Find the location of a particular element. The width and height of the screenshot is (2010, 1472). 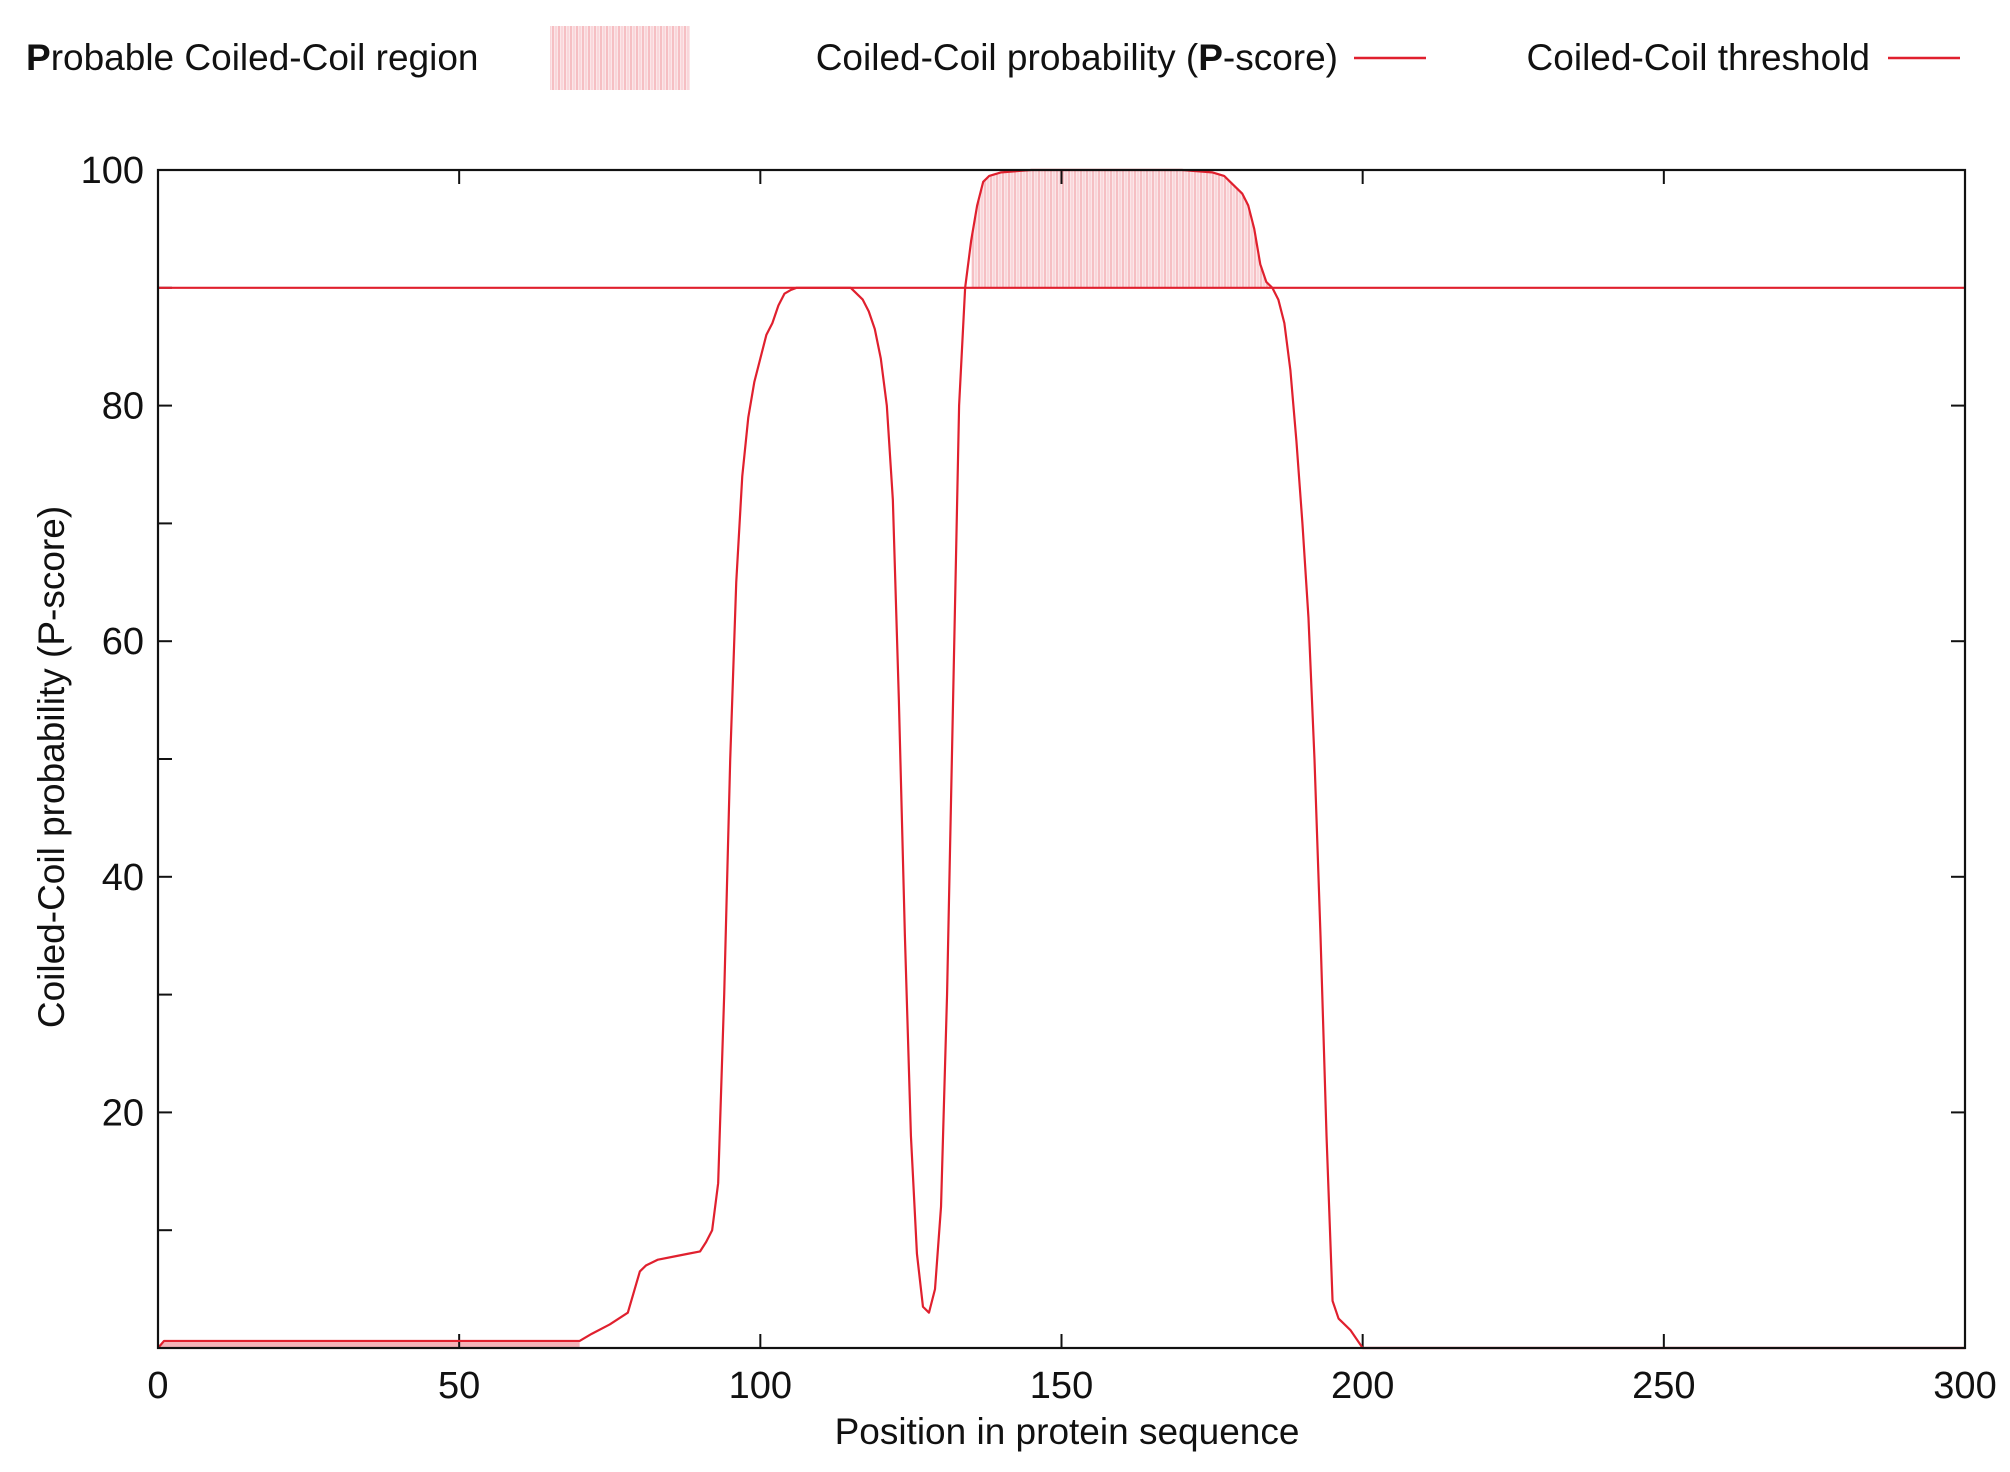

x-tick-label: 200 is located at coordinates (1362, 1386).